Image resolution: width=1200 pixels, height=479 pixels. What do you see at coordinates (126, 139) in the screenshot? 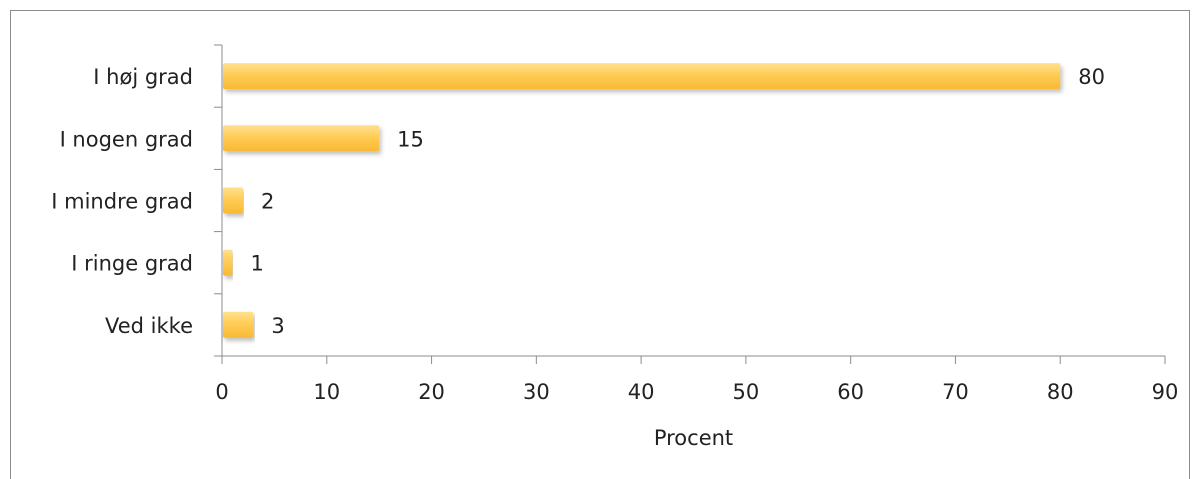
I see `category-label: I nogen grad` at bounding box center [126, 139].